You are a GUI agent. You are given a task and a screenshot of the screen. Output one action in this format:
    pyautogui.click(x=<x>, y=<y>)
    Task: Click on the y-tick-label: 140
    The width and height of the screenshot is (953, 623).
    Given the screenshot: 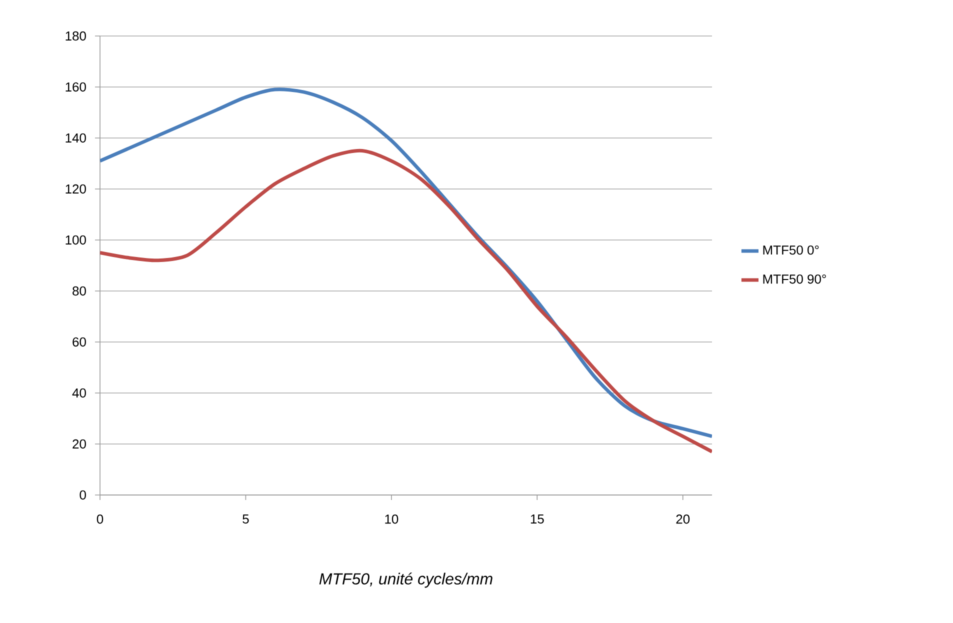 What is the action you would take?
    pyautogui.click(x=76, y=138)
    